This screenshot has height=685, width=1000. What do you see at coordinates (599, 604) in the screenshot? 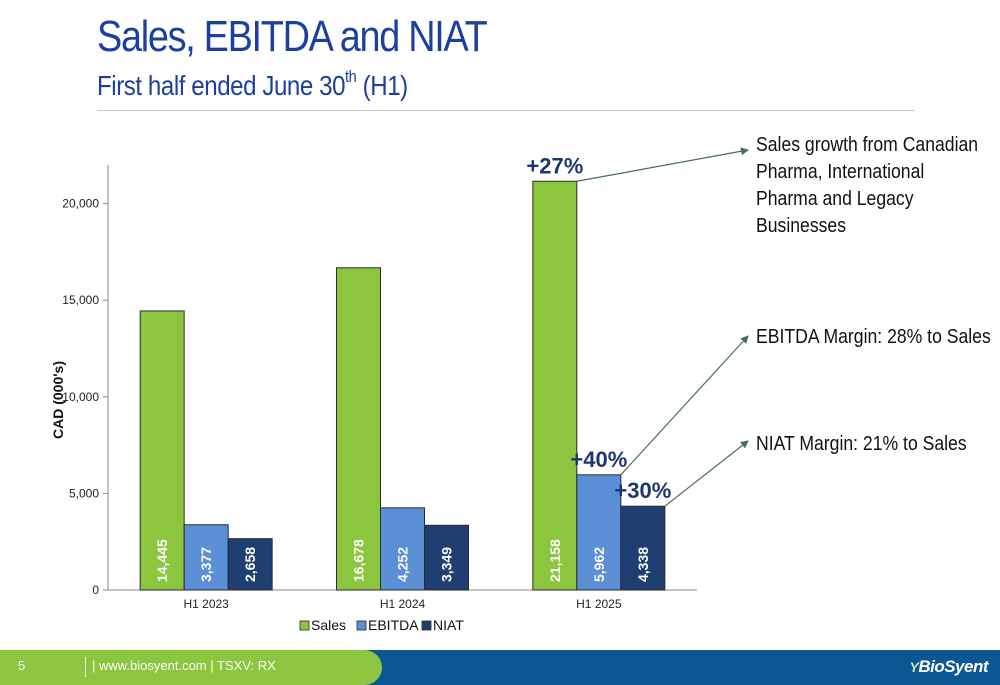
I see `x-tick-label: H1 2025` at bounding box center [599, 604].